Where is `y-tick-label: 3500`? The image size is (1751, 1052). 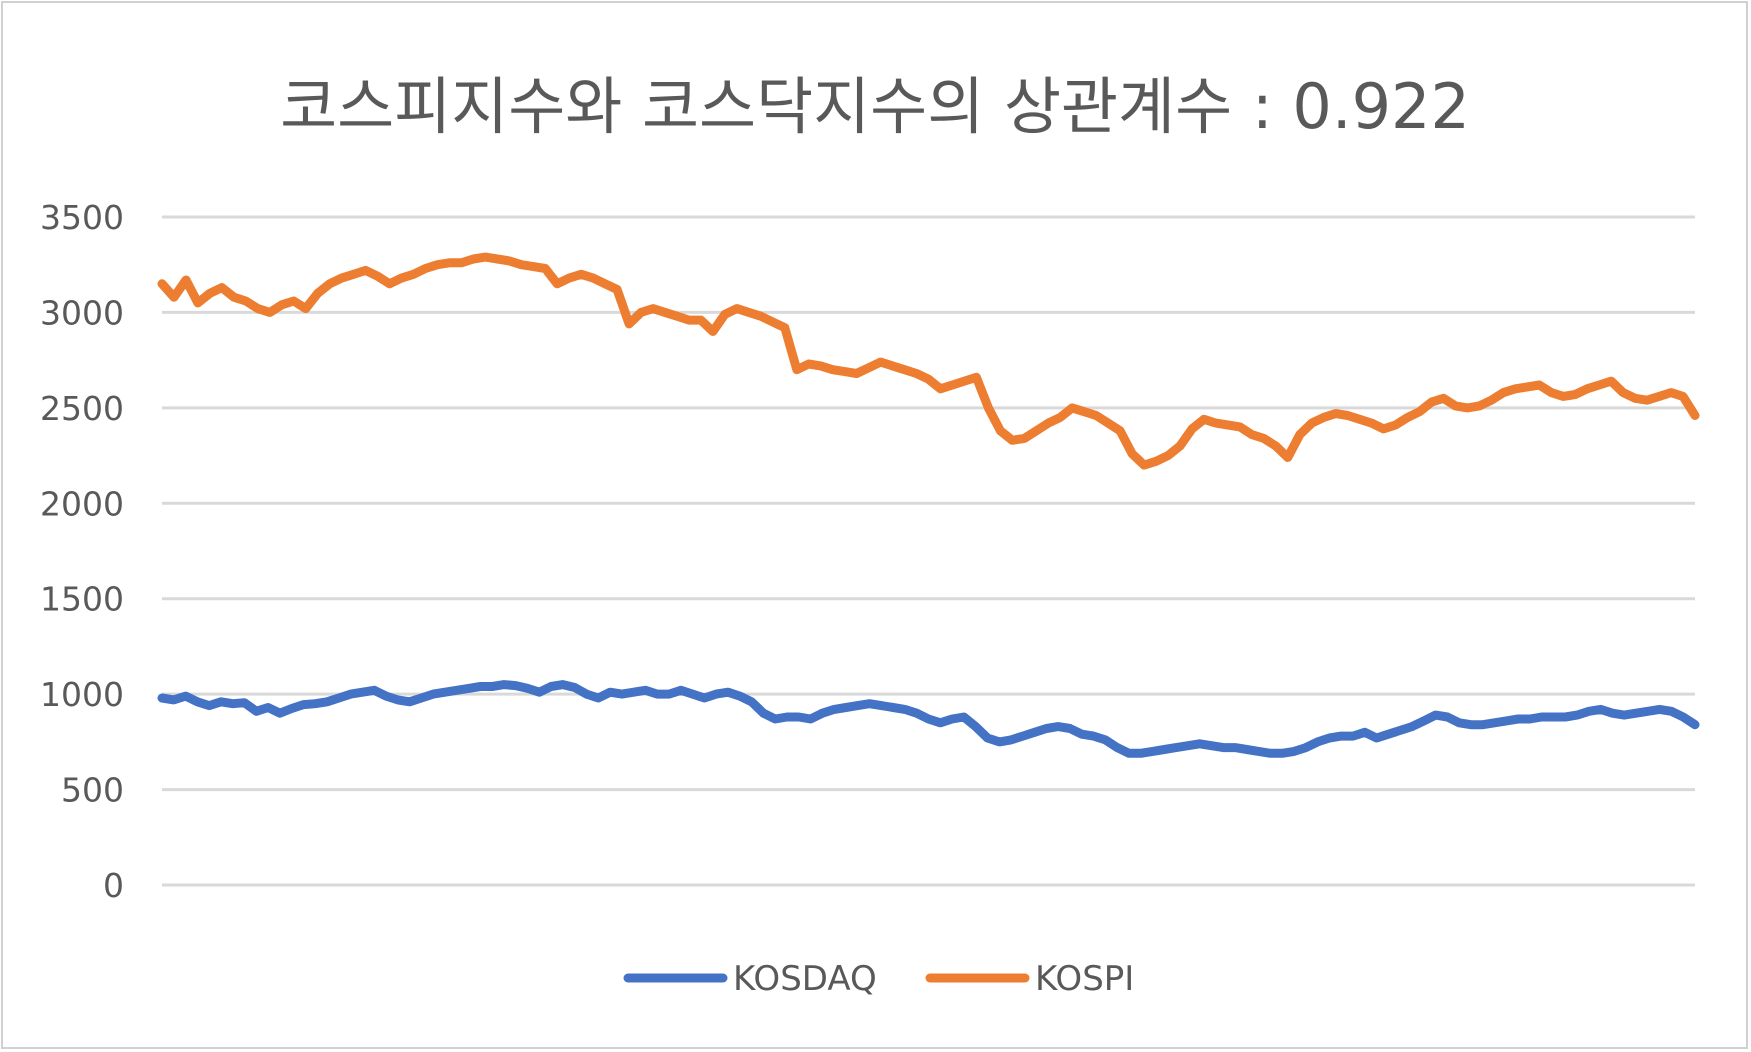 y-tick-label: 3500 is located at coordinates (82, 217).